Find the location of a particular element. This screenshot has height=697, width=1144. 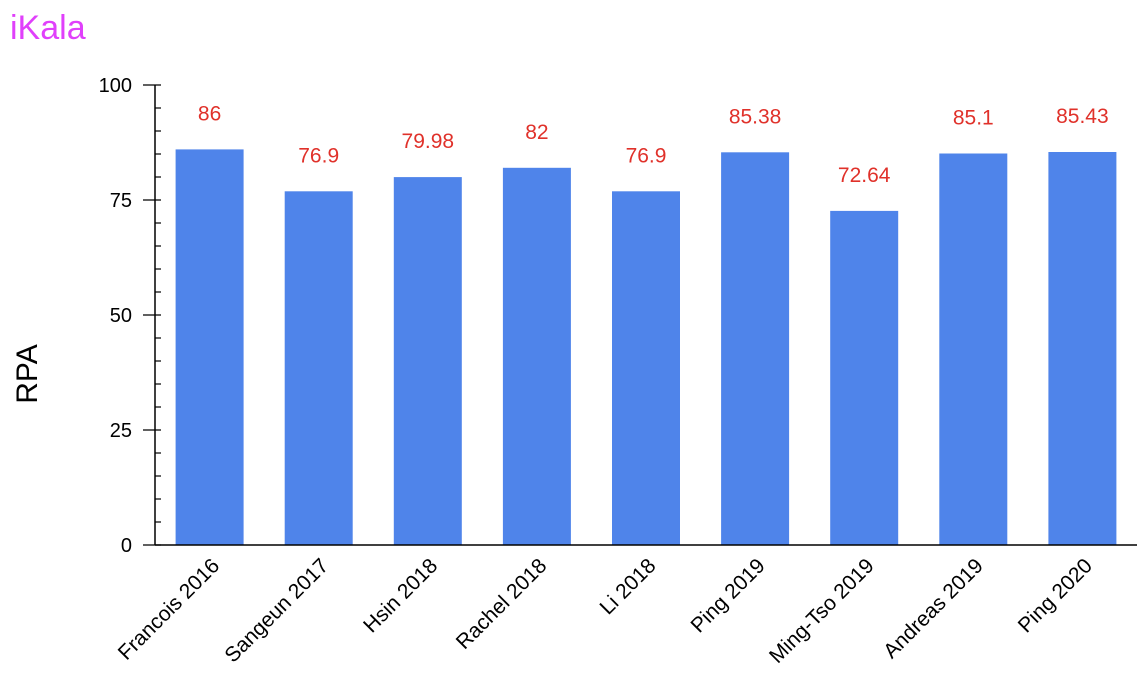

y-tick-label: 75 is located at coordinates (121, 201).